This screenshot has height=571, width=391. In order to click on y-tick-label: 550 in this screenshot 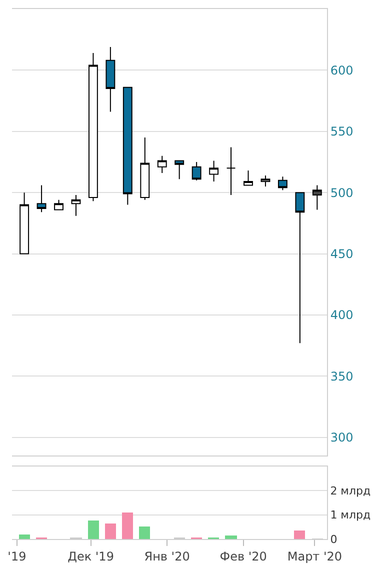, I will do `click(342, 131)`.